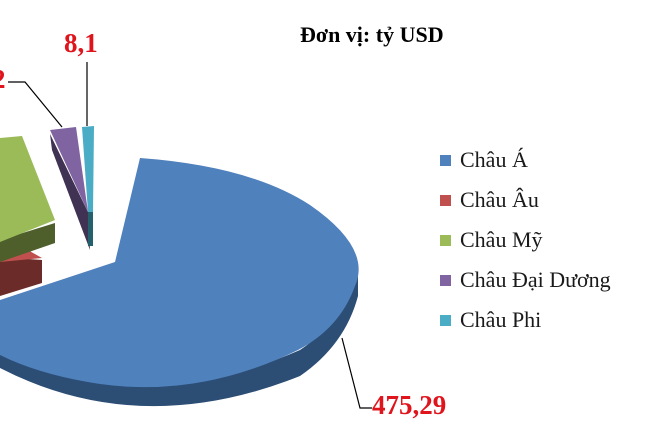  I want to click on legend-swatch-chau-phi, so click(445, 320).